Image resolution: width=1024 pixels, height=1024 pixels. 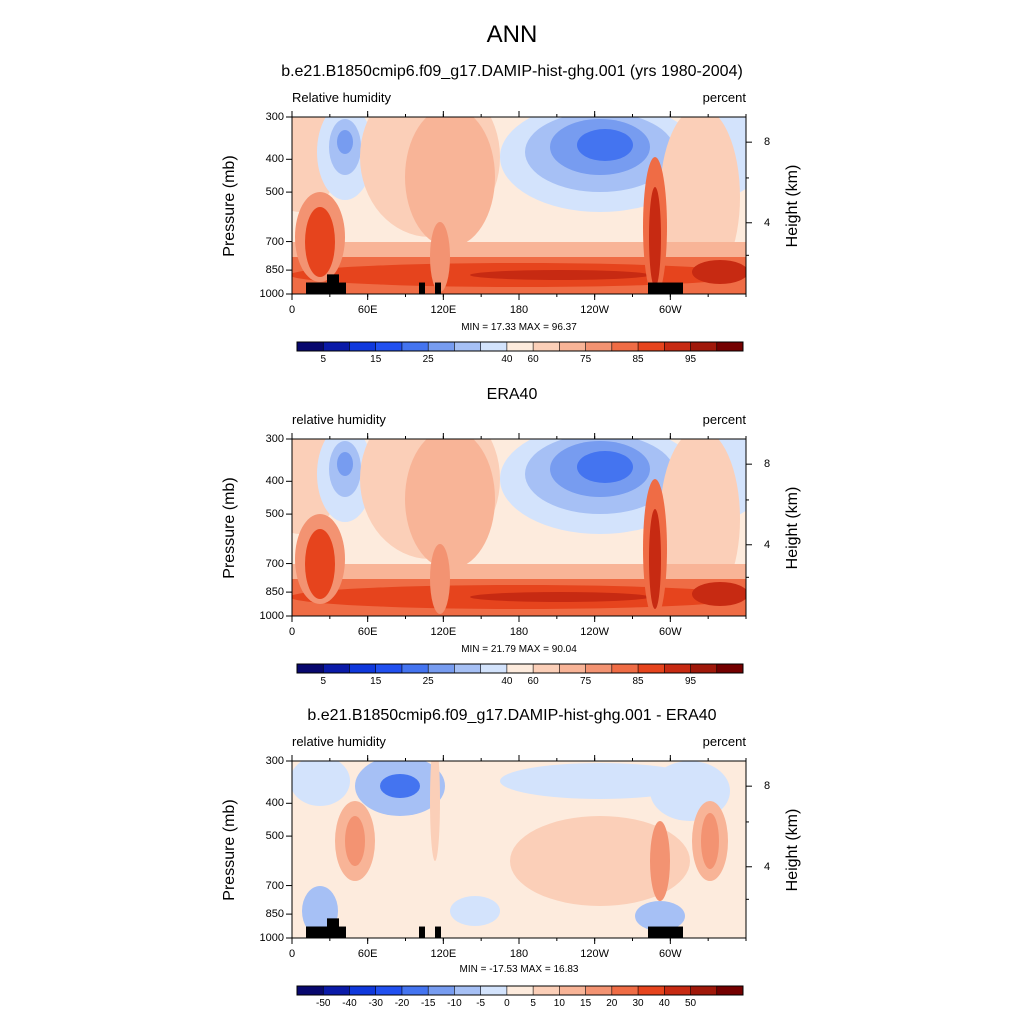 I want to click on panel-1-colorbar, so click(x=520, y=346).